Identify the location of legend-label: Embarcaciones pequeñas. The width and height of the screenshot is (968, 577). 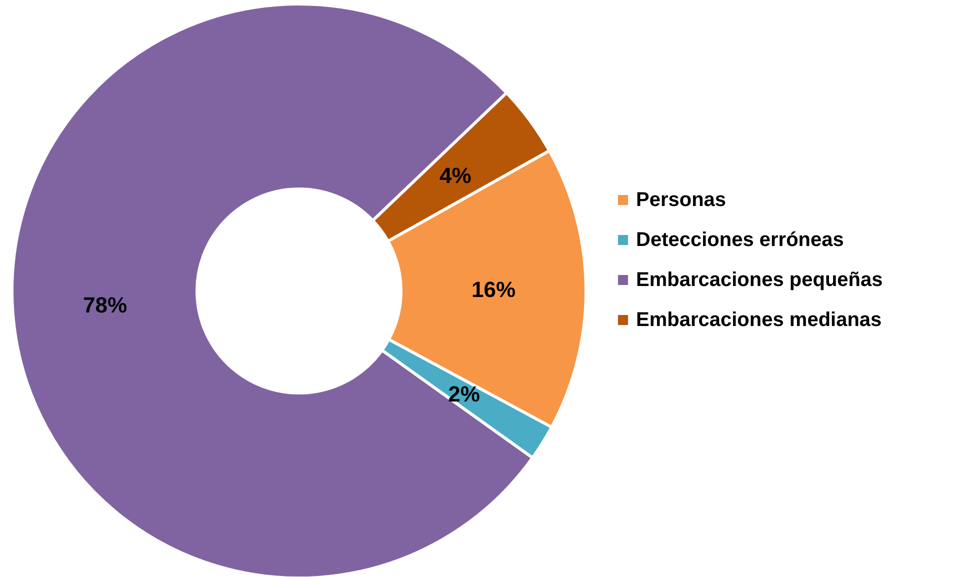
(759, 280).